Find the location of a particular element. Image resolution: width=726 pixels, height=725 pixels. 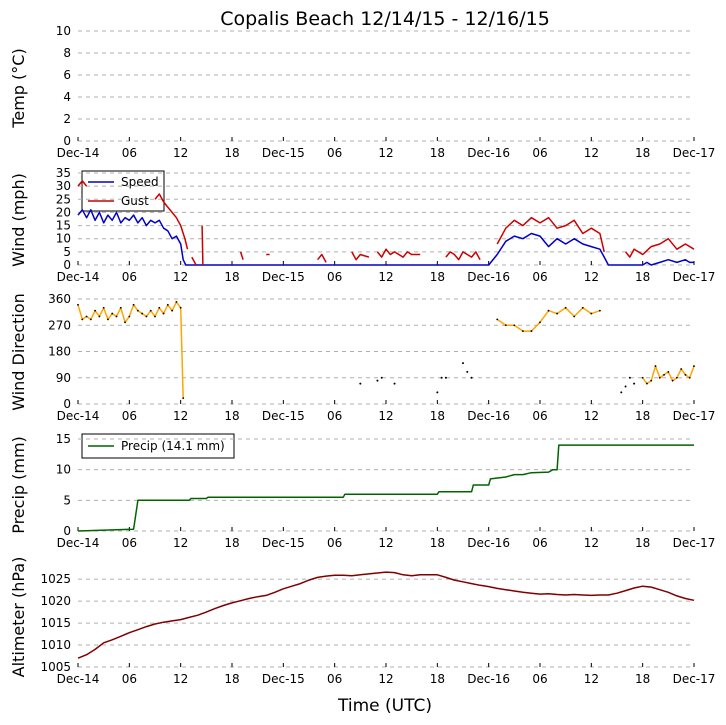

direction-xtick-label: 18 is located at coordinates (231, 416).